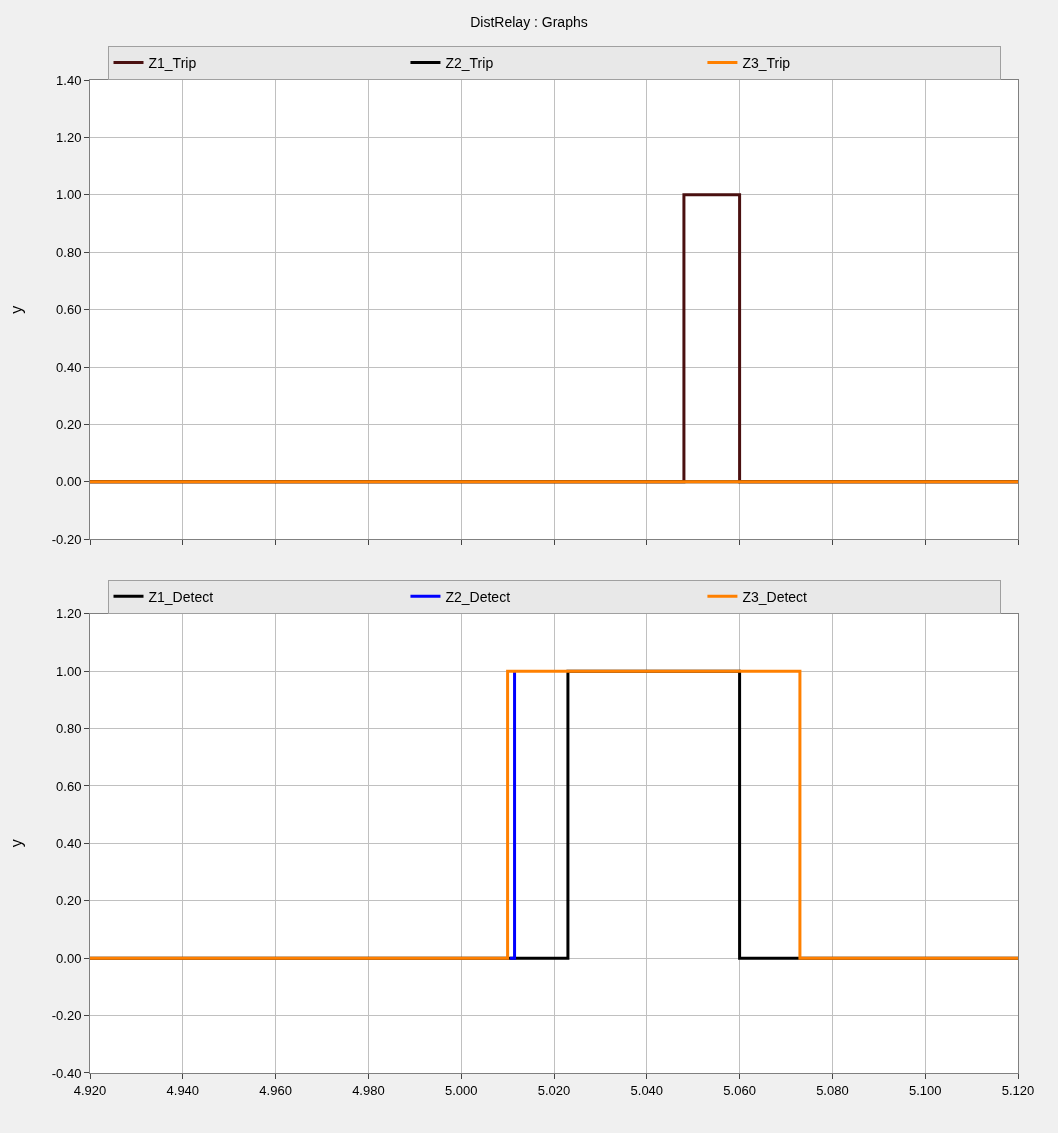 The height and width of the screenshot is (1133, 1058). What do you see at coordinates (766, 63) in the screenshot?
I see `legend-label: Z3_Trip` at bounding box center [766, 63].